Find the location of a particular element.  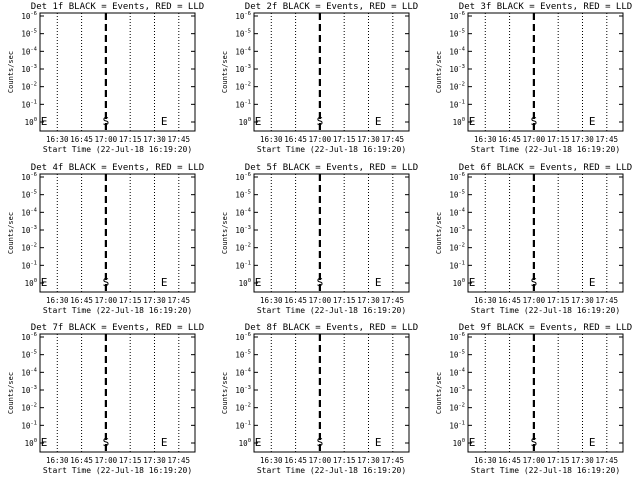

panel-title: Det 5f BLACK = Events, RED = LLD is located at coordinates (331, 168).